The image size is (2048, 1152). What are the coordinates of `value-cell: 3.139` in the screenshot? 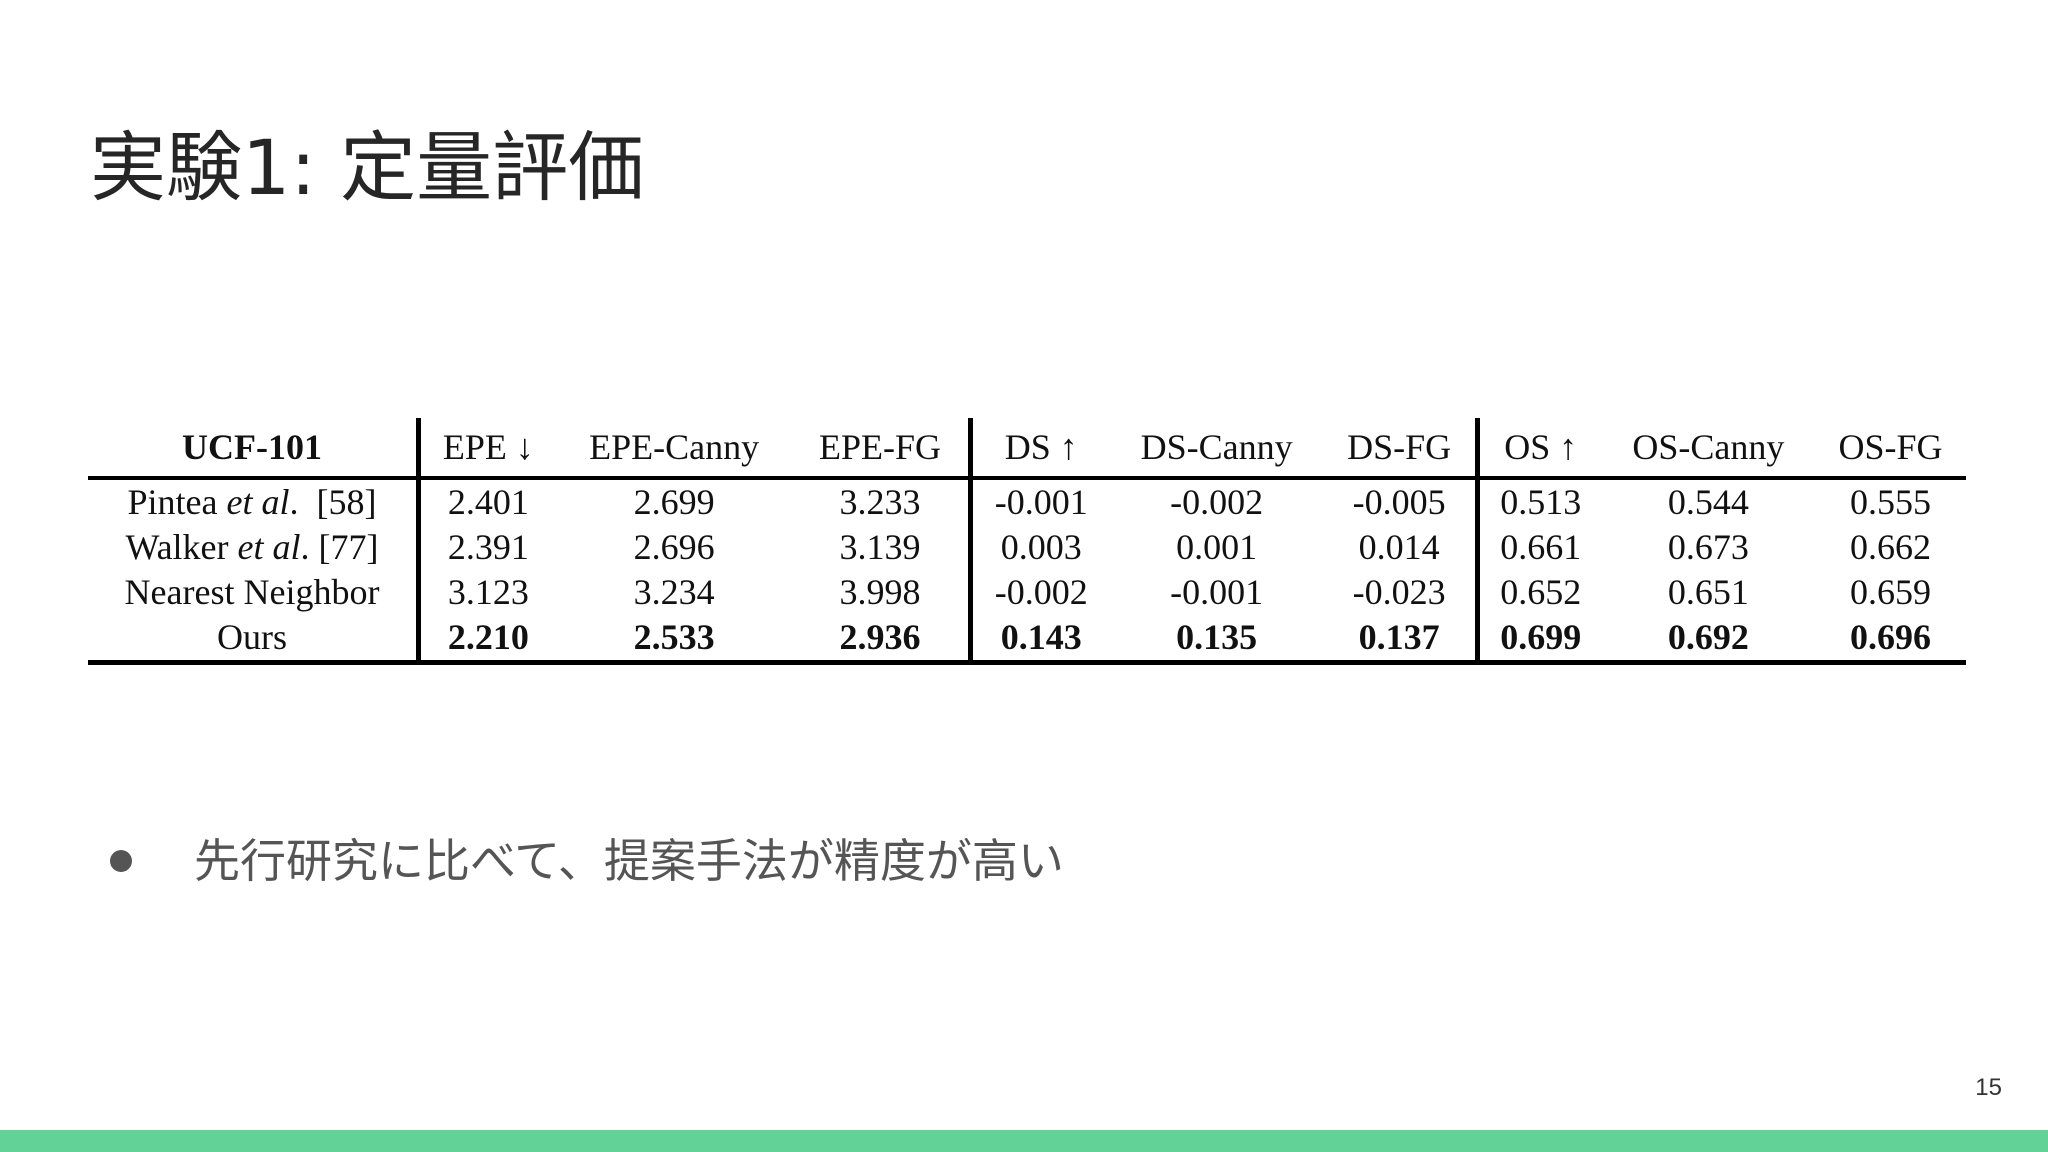 It's located at (882, 547).